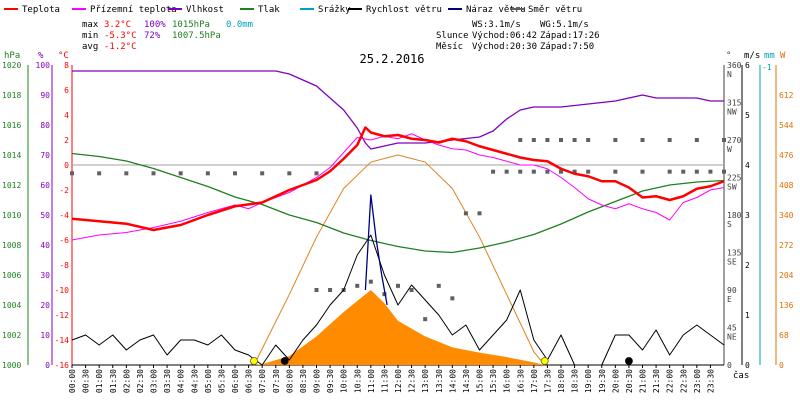 The image size is (800, 400). Describe the element at coordinates (208, 381) in the screenshot. I see `time-tick-label: 05:00` at that location.